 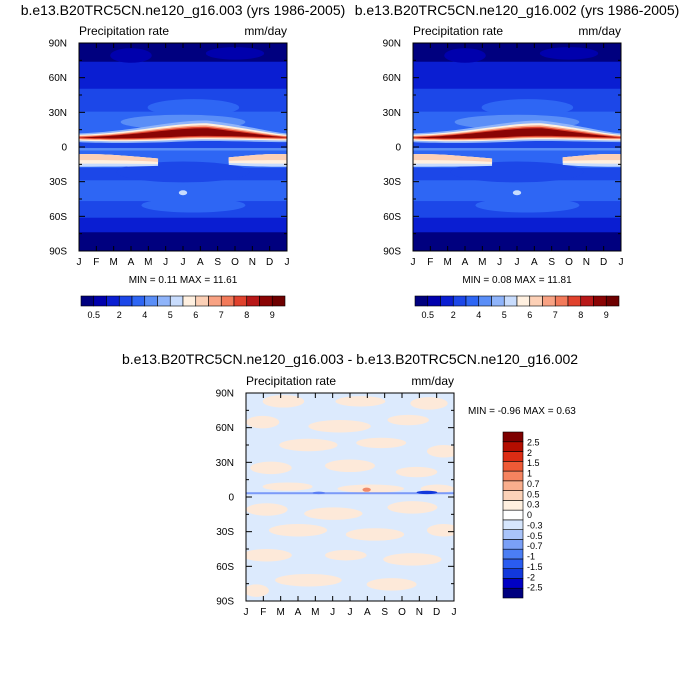 I want to click on panel-left-minmax: MIN = 0.11 MAX = 11.61, so click(x=183, y=280).